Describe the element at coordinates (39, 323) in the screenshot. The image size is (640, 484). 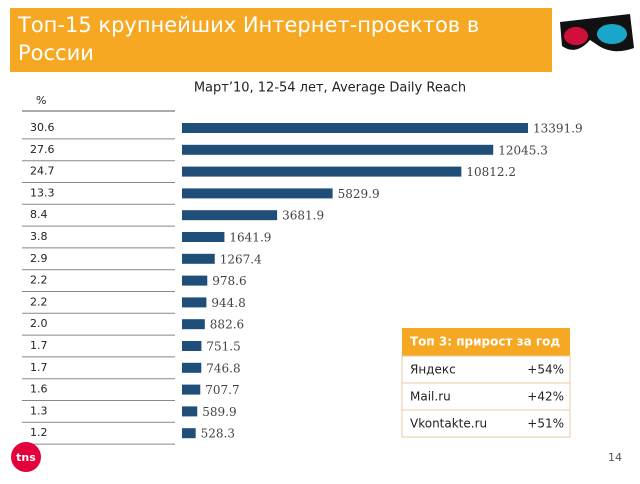
I see `share-label: 2.0` at that location.